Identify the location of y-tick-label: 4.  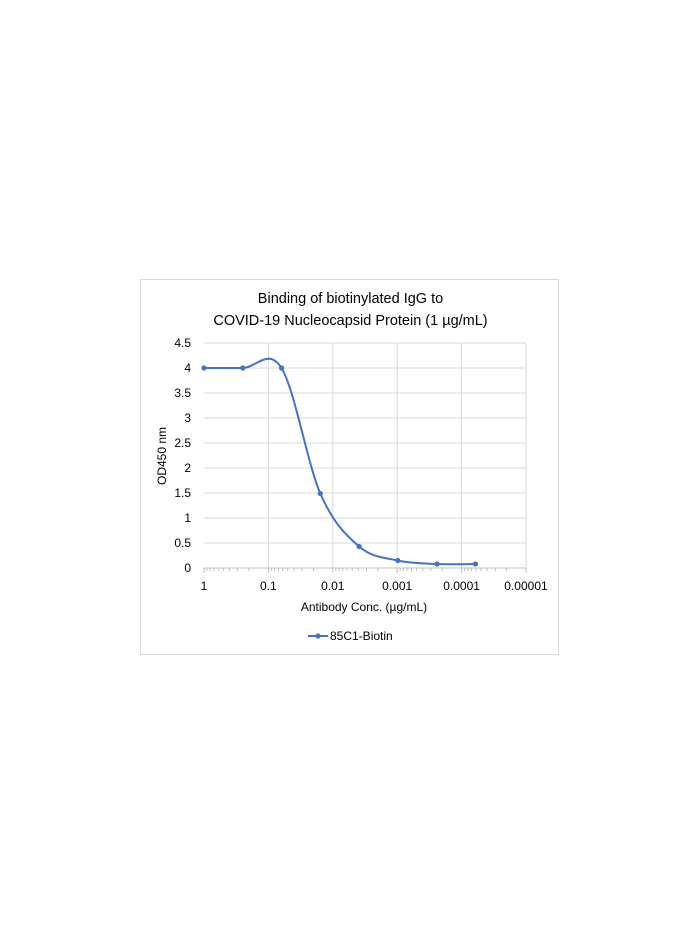
(187, 368).